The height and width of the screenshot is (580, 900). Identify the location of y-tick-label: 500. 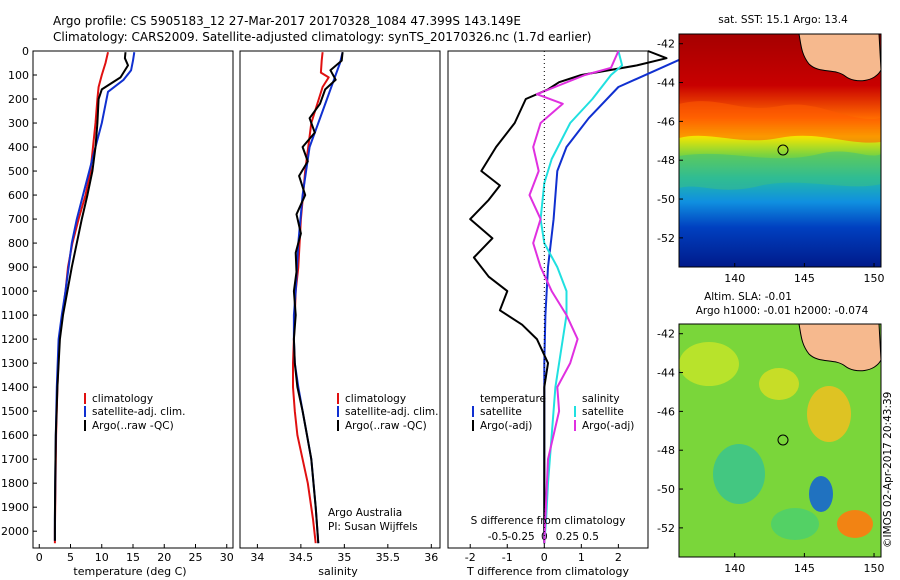
(18, 171).